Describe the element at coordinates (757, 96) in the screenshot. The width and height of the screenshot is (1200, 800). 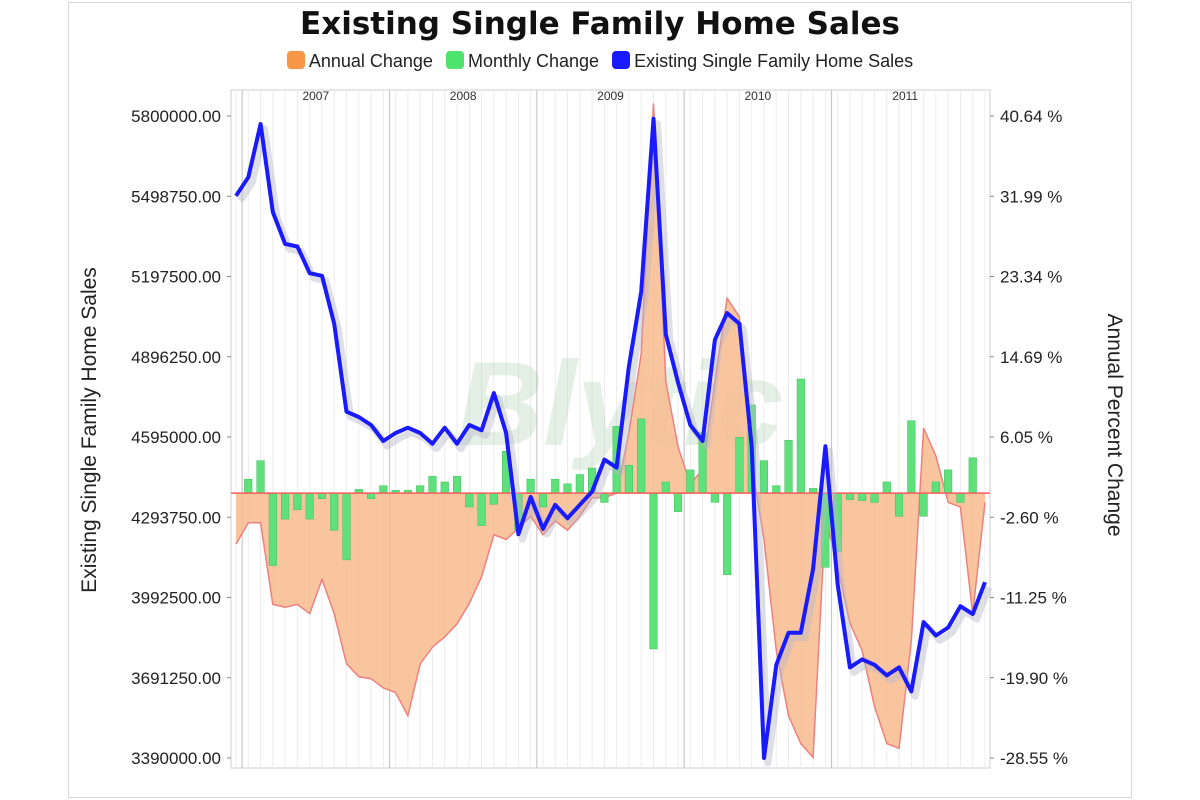
I see `year-label: 2010` at that location.